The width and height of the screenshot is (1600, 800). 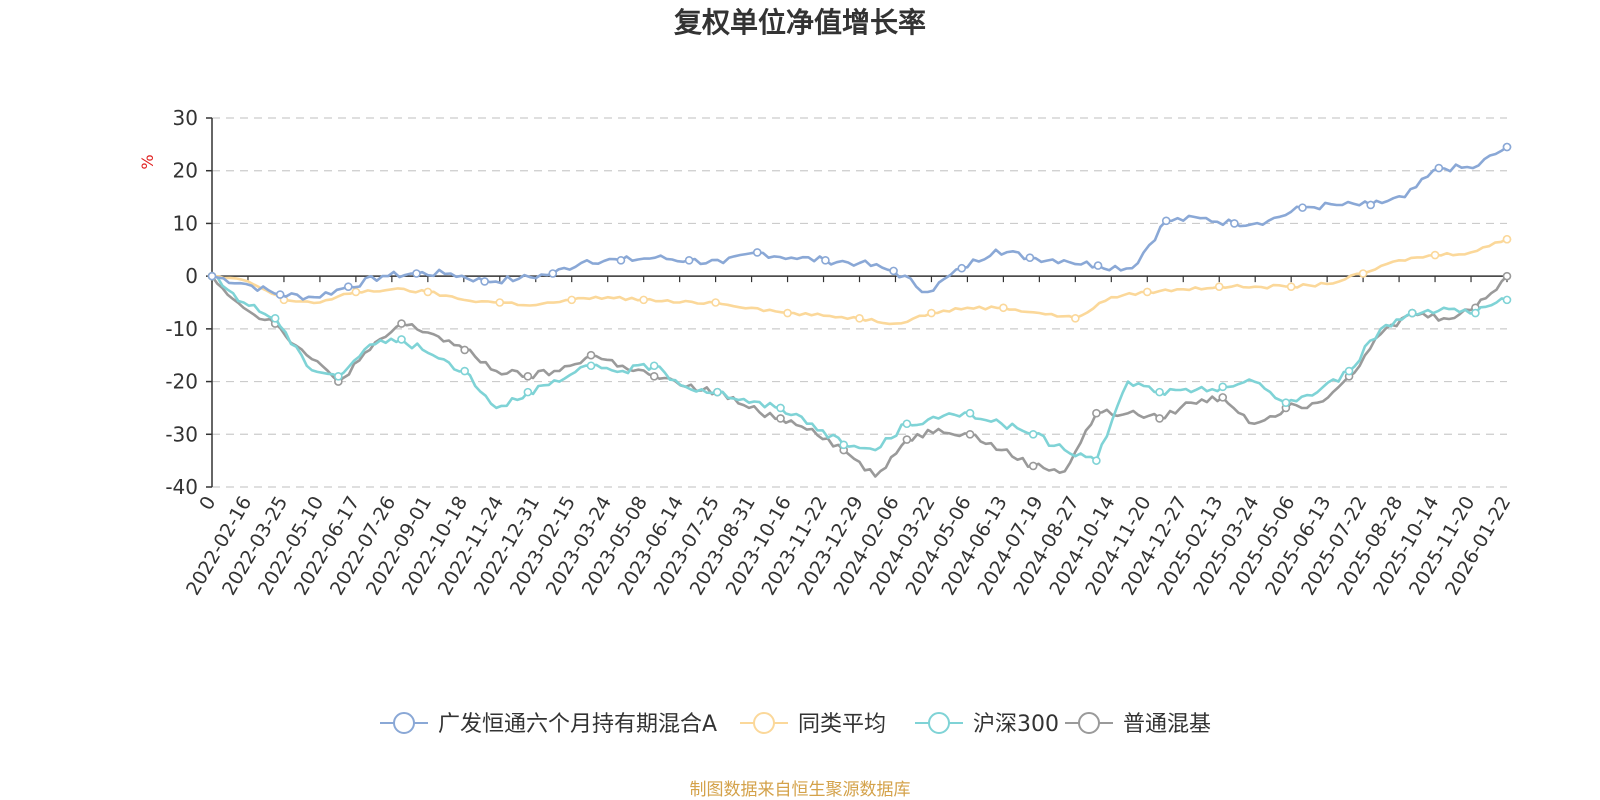 What do you see at coordinates (207, 503) in the screenshot?
I see `x-tick-label: 0` at bounding box center [207, 503].